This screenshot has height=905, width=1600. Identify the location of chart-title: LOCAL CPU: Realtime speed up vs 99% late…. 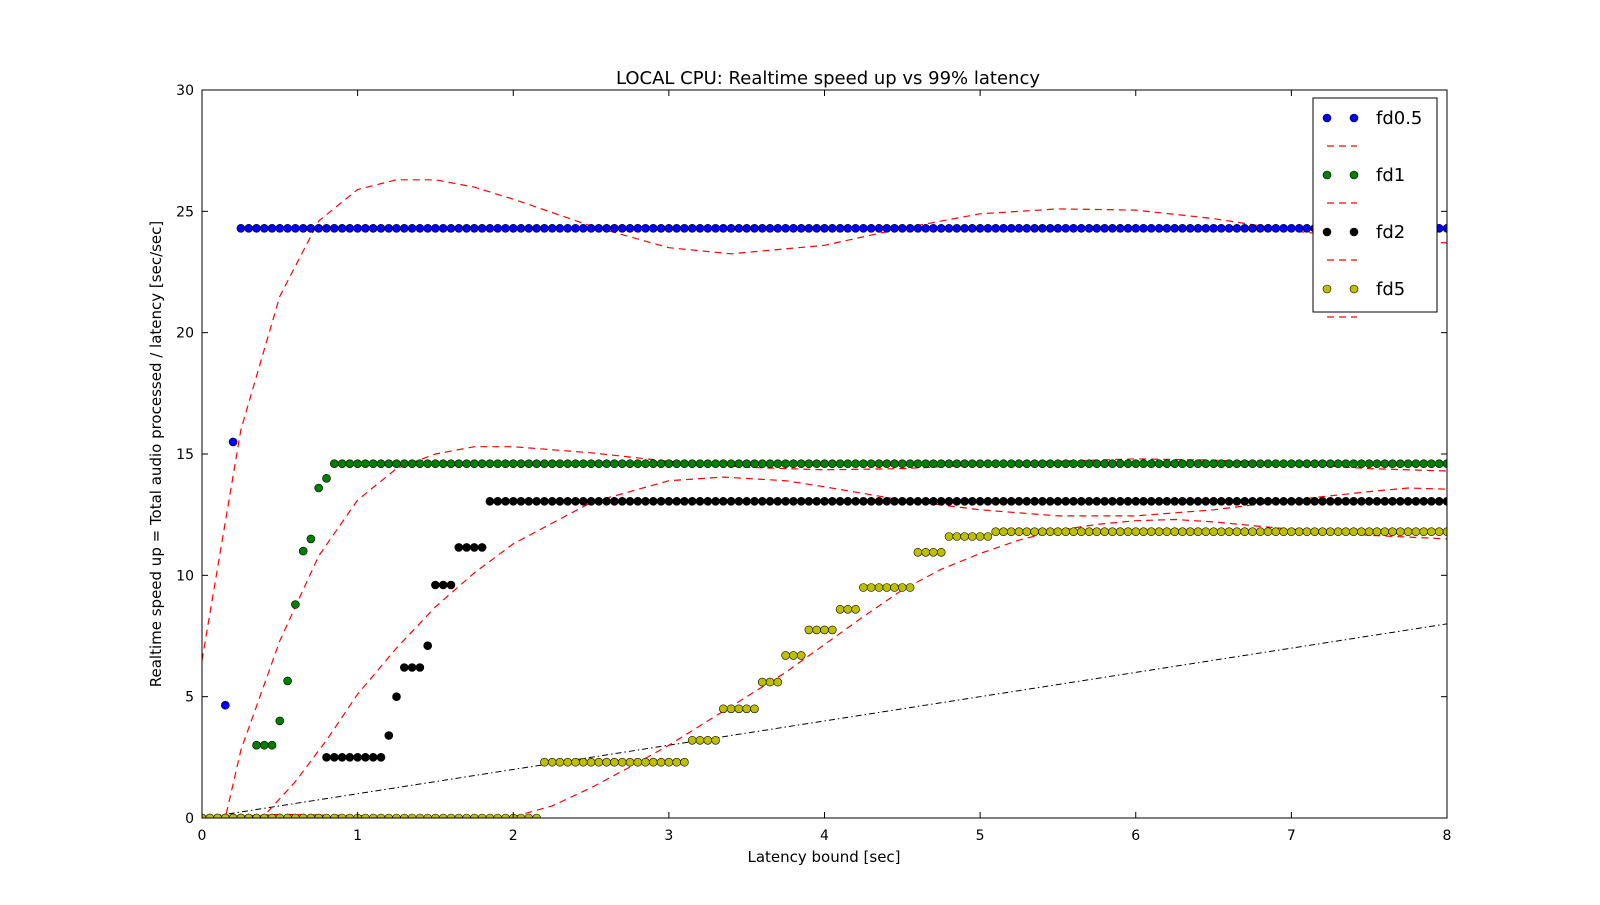
(828, 78).